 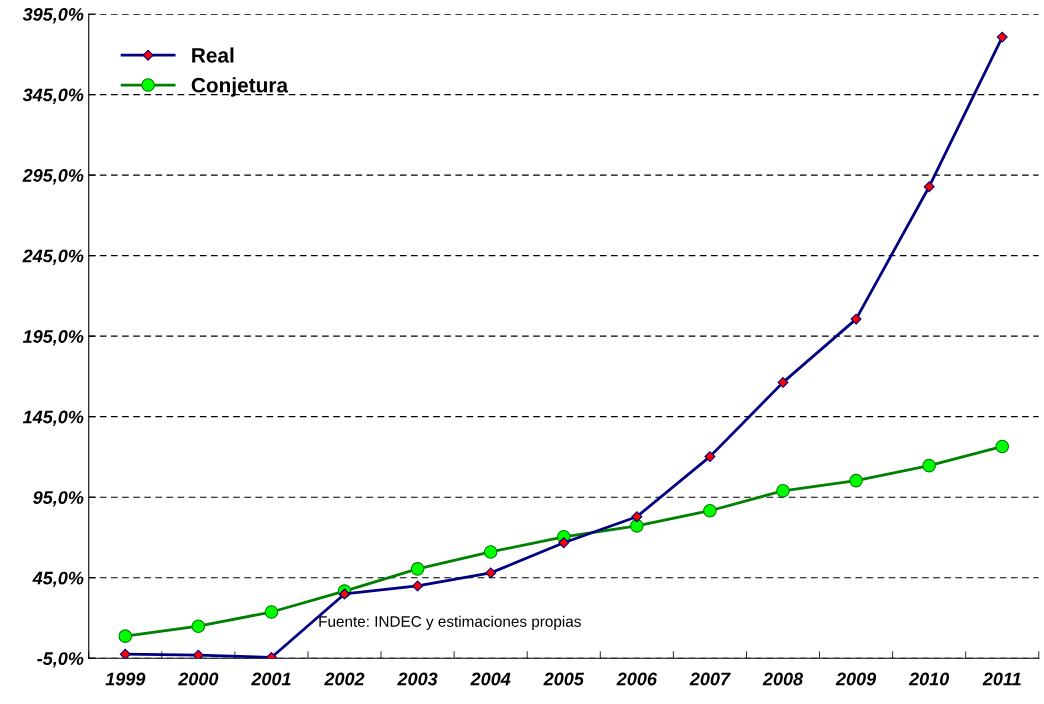 What do you see at coordinates (783, 679) in the screenshot?
I see `x-tick-label: 2008` at bounding box center [783, 679].